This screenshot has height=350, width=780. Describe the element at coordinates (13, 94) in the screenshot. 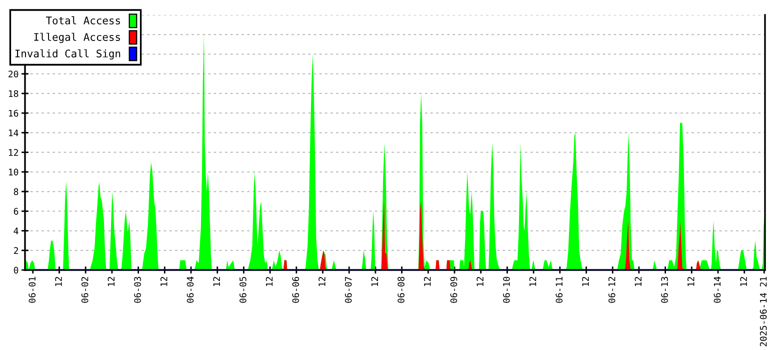

I see `y-tick-label: 18` at that location.